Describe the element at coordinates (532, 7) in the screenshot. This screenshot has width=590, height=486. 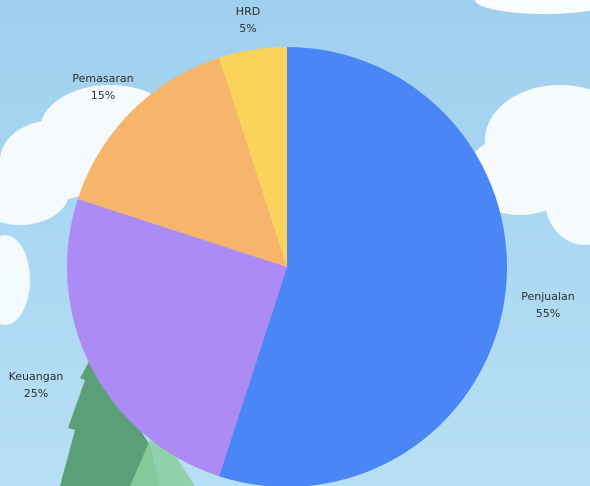
I see `cloud-top-right` at that location.